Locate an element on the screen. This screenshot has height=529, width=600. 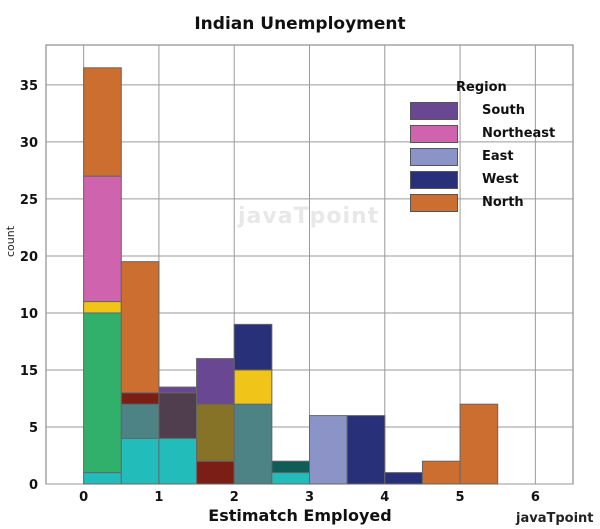
brand-logo: javaTpoint is located at coordinates (555, 518).